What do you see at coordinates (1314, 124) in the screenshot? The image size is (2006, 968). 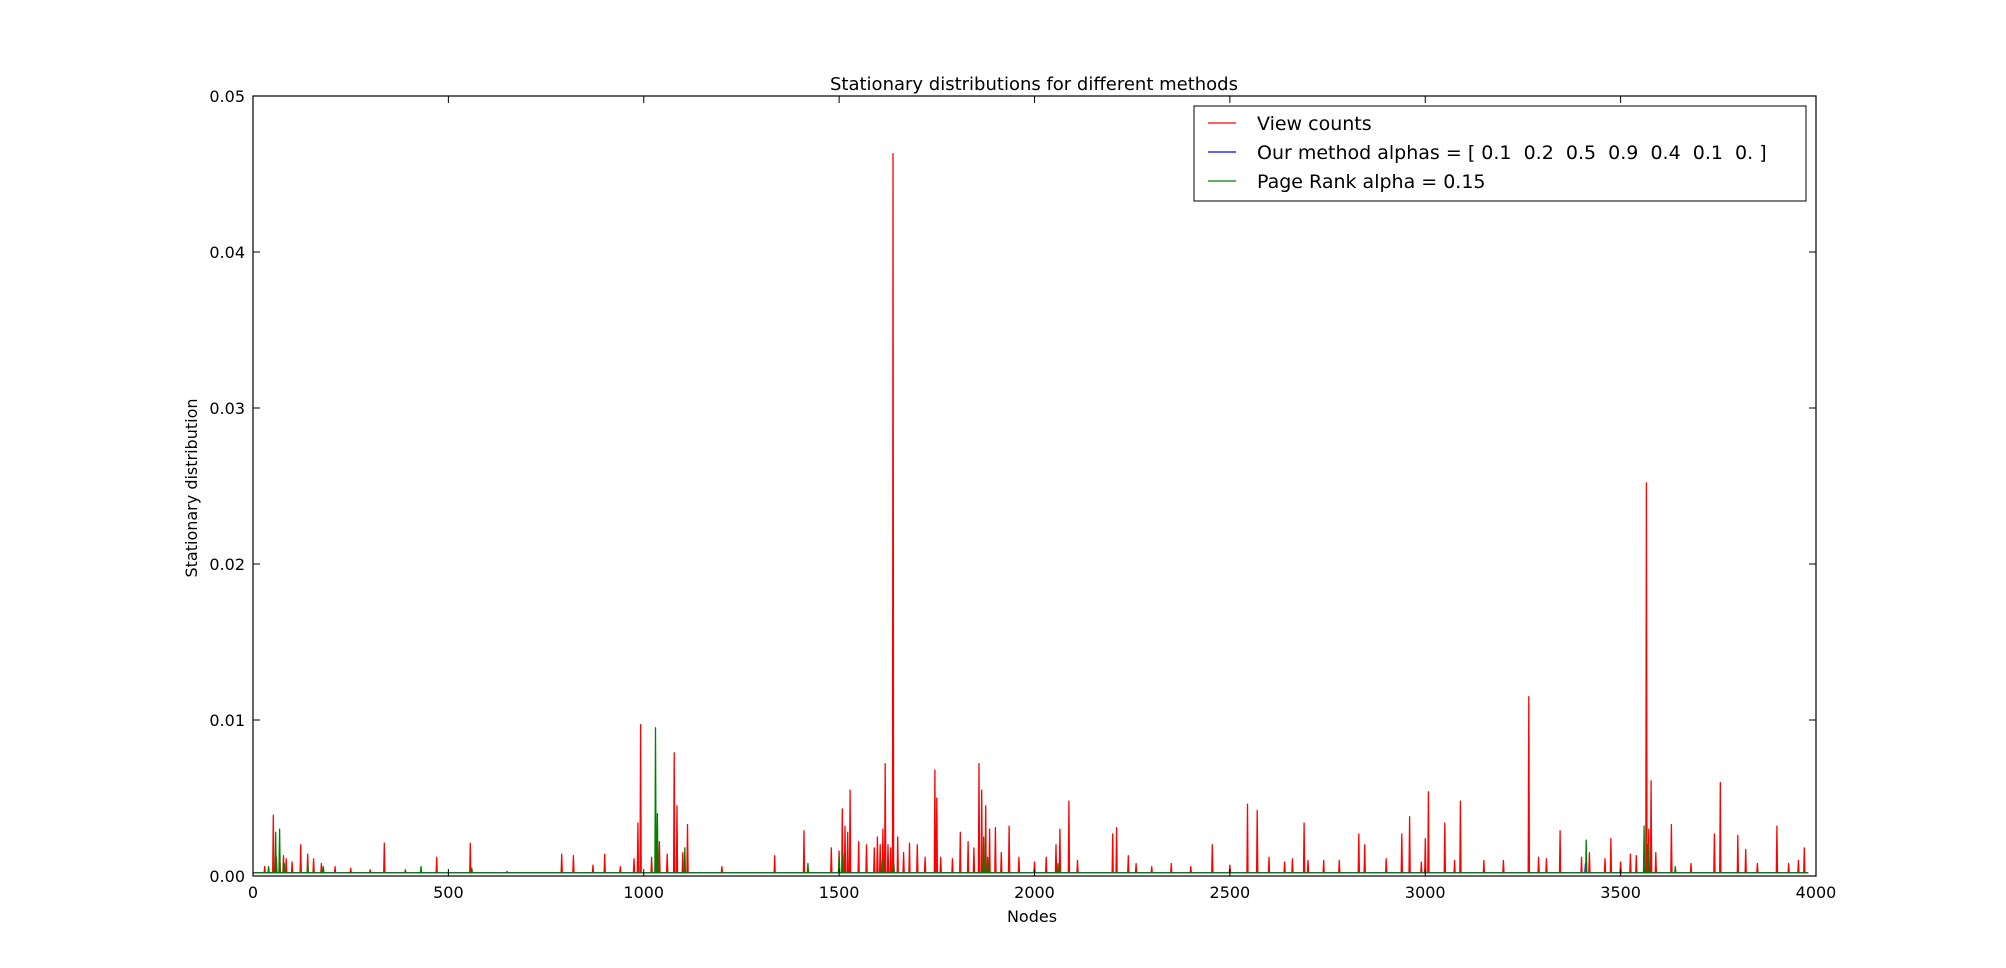 I see `legend-label-view-counts: View counts` at bounding box center [1314, 124].